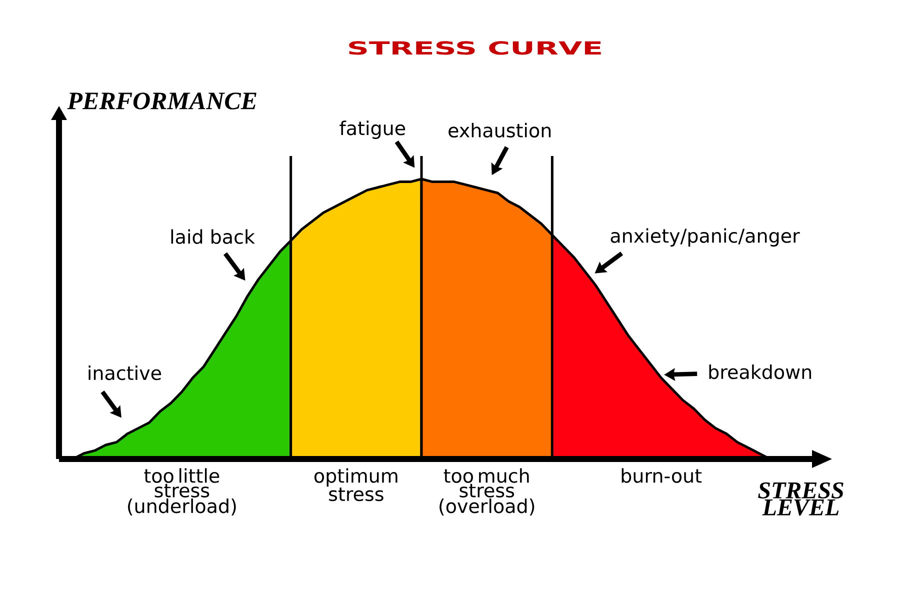  Describe the element at coordinates (125, 372) in the screenshot. I see `annotation: inactive` at that location.